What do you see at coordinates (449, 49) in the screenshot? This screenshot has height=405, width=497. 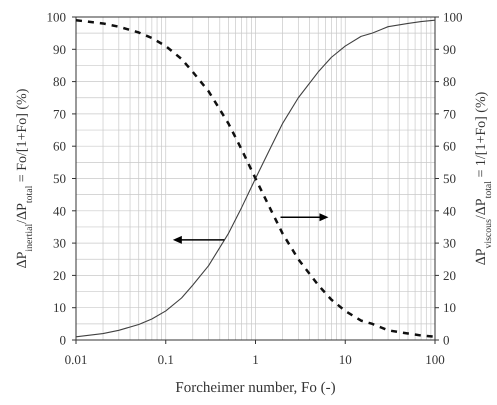 I see `y2-tick-label: 90` at bounding box center [449, 49].